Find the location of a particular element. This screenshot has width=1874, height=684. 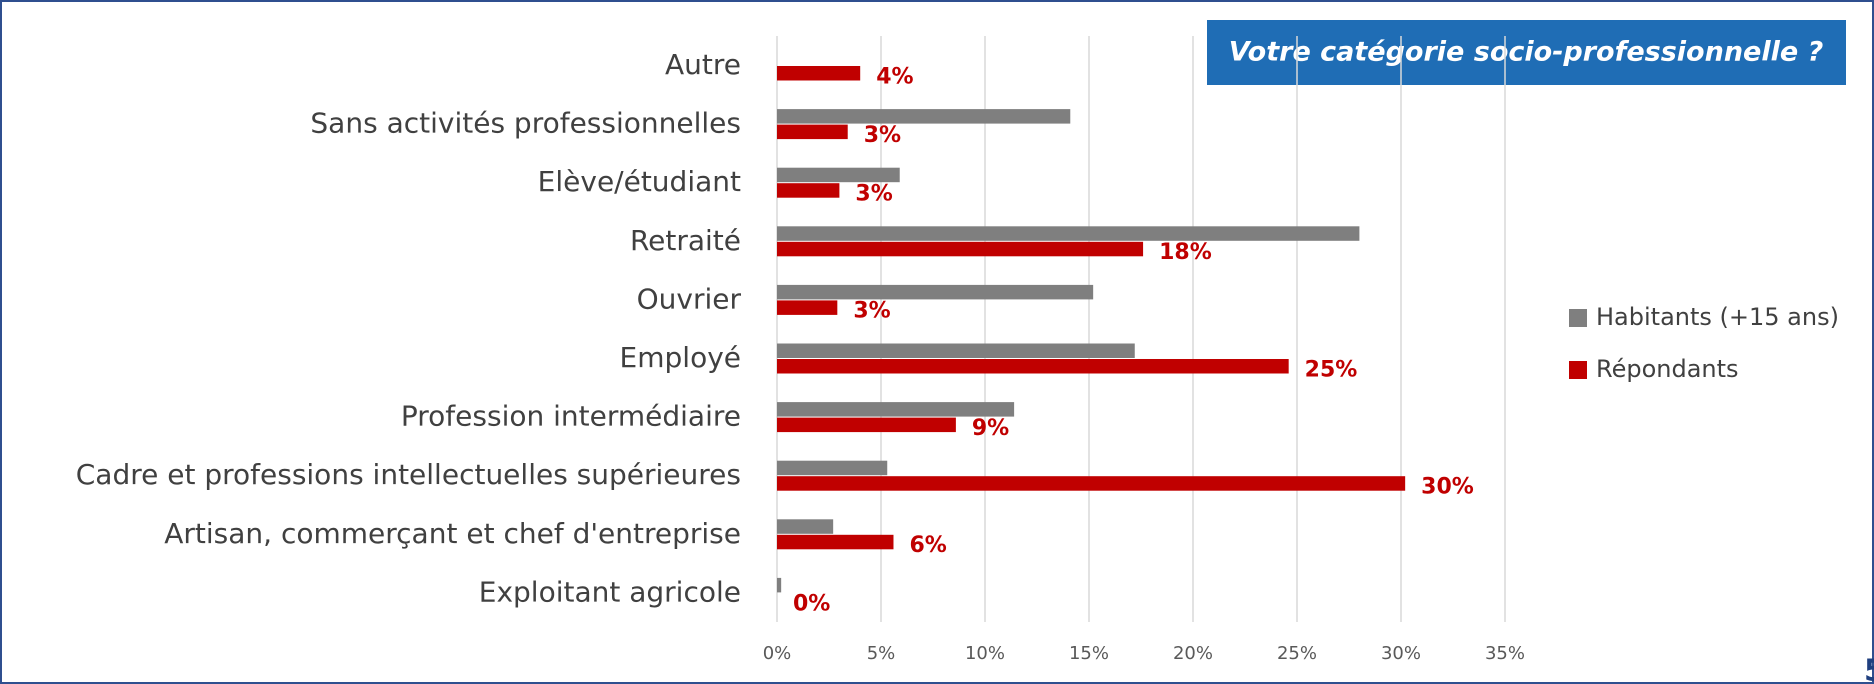

y-tick-label: Employé is located at coordinates (680, 357).